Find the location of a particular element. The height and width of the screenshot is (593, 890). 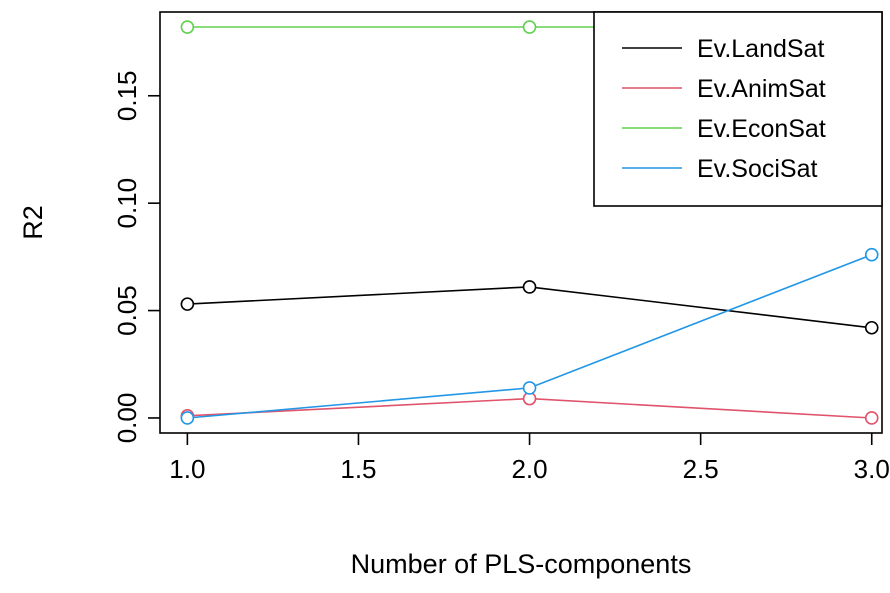

y-tick-label-1: 0.05 is located at coordinates (127, 310).